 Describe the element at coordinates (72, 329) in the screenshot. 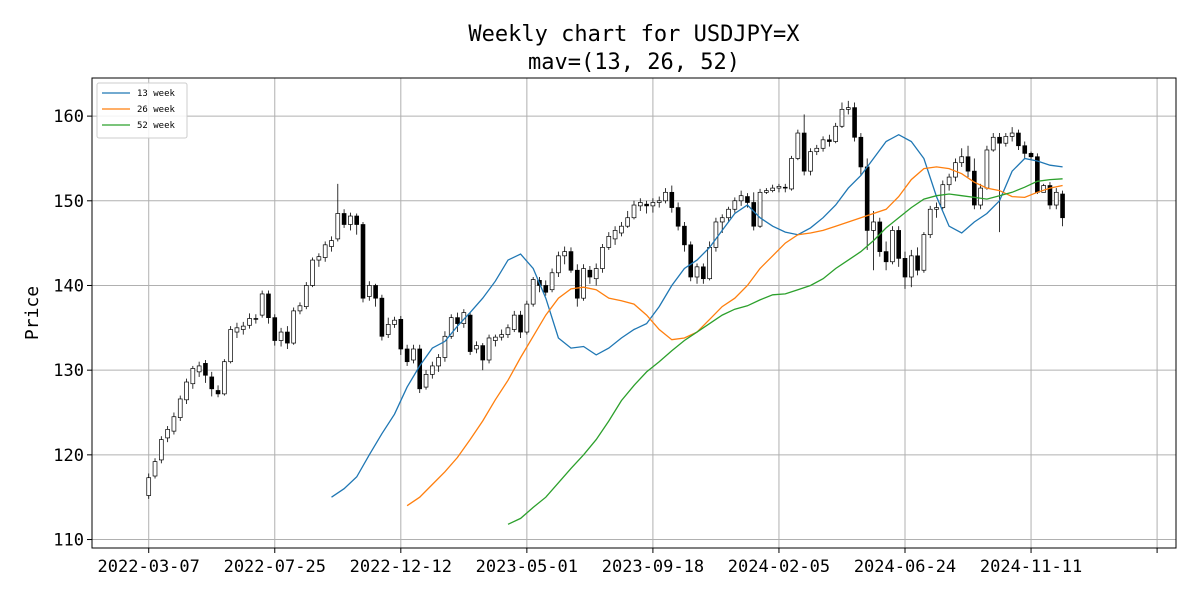

I see `y-axis-ticks: 110 120 130 140 150 160` at that location.